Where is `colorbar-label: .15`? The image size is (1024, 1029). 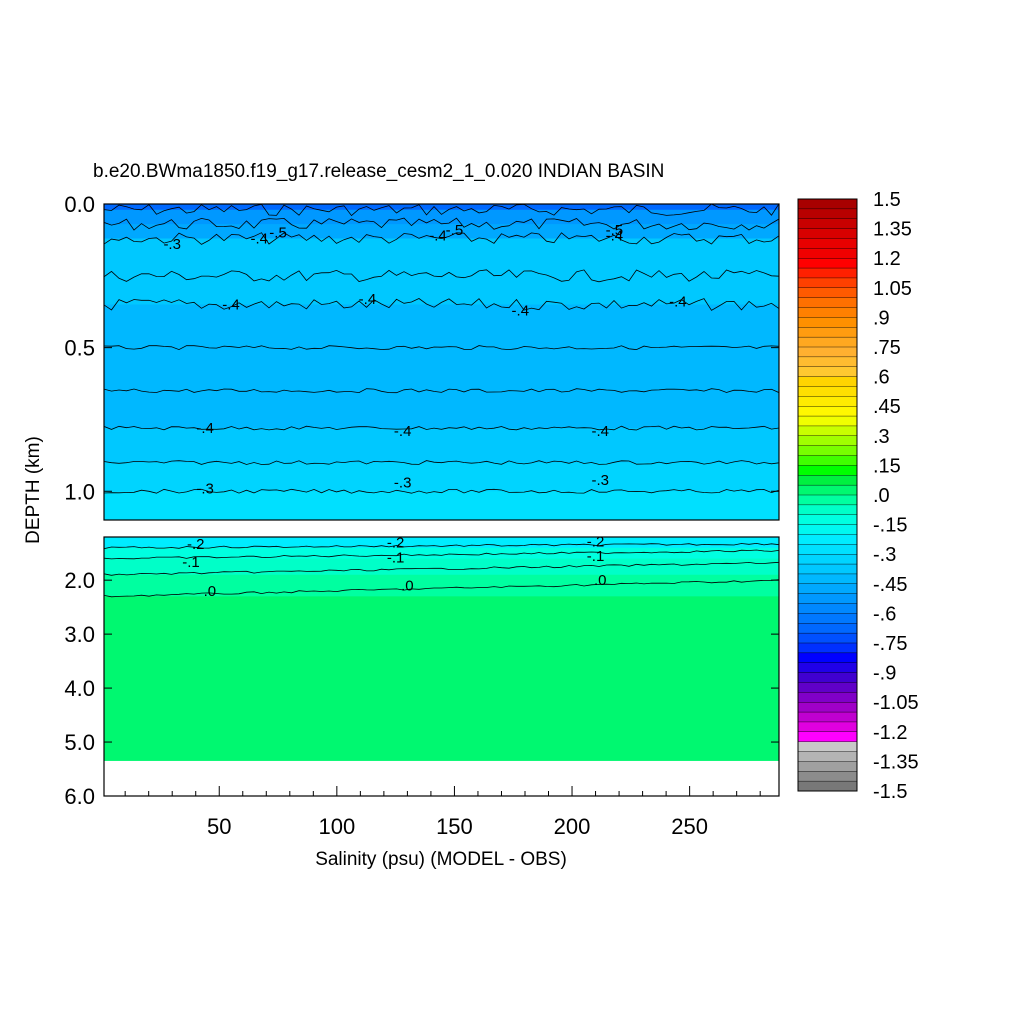
colorbar-label: .15 is located at coordinates (887, 466).